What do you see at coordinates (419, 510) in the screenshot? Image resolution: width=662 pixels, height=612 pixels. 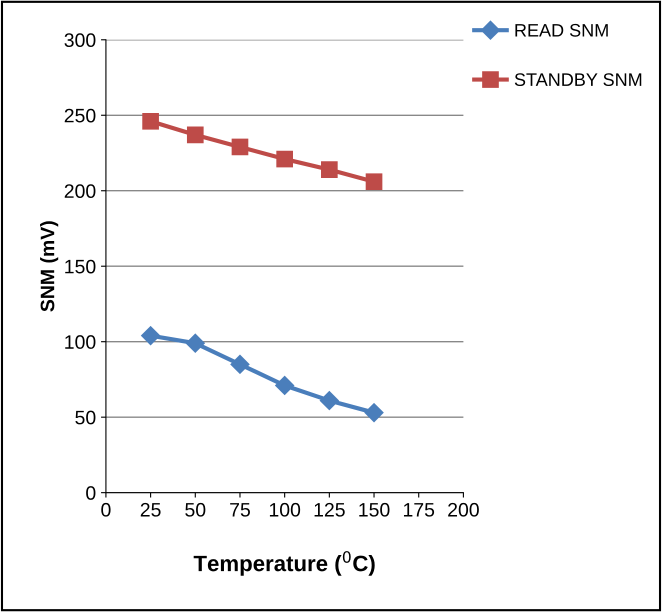 I see `x-tick-label: 175` at bounding box center [419, 510].